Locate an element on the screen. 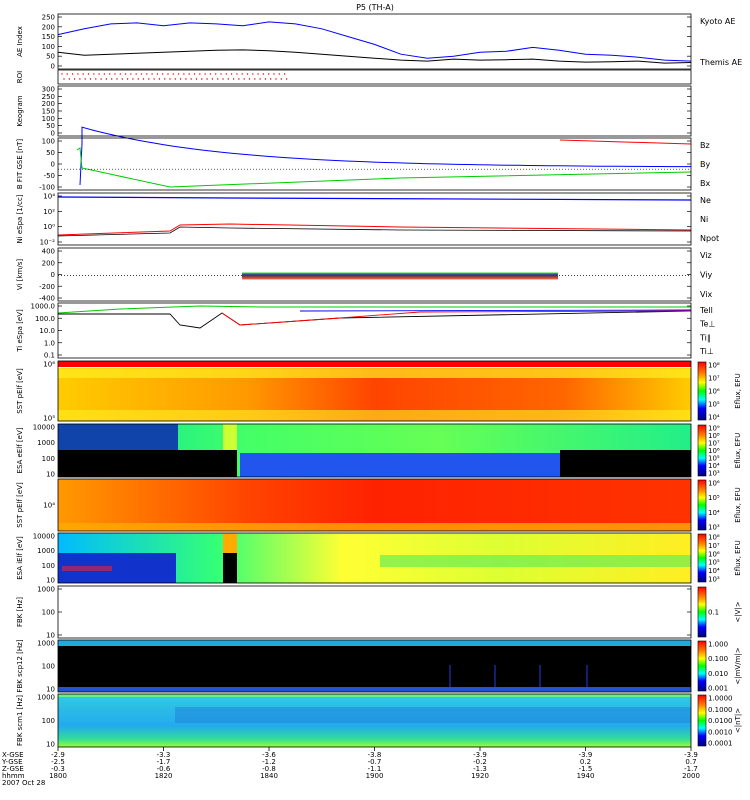  sst-electron-band-top is located at coordinates (374, 373).